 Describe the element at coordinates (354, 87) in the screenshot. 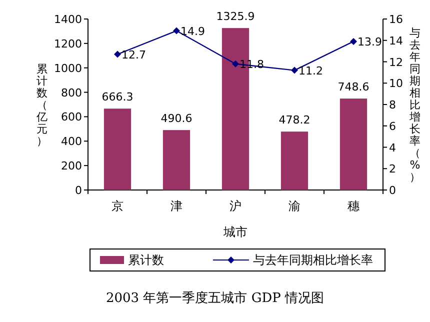

I see `data-label: 748.6` at that location.